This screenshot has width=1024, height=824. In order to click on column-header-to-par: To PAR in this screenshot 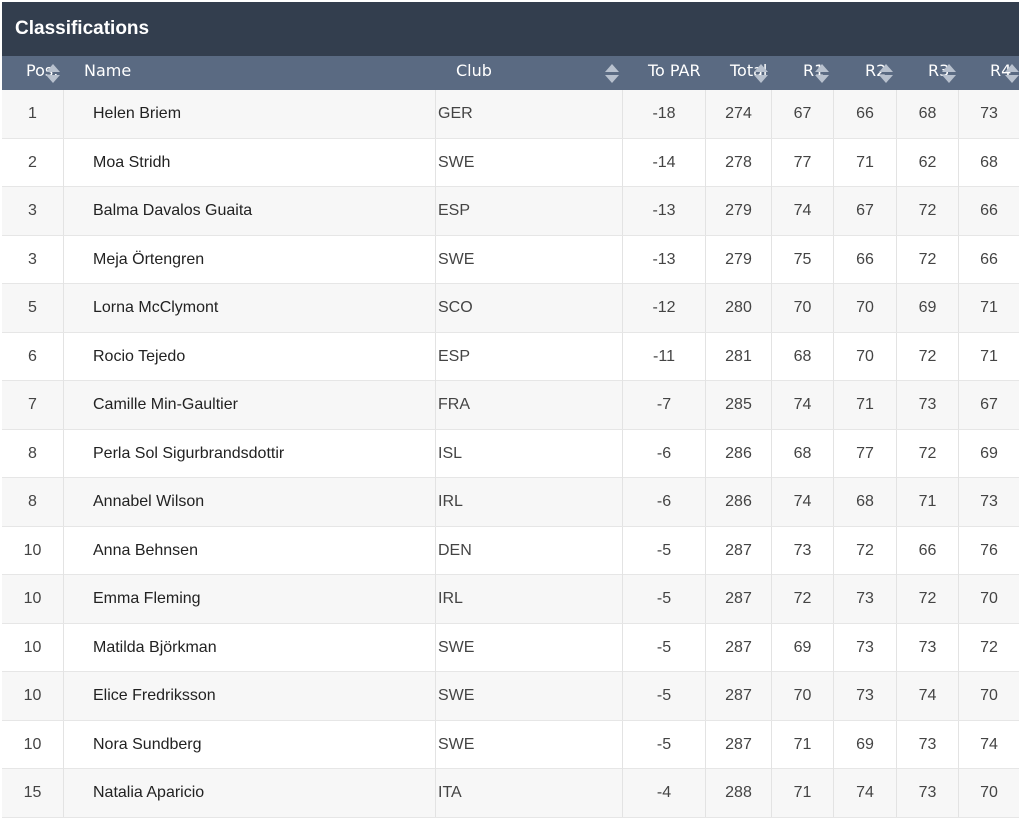, I will do `click(674, 73)`.